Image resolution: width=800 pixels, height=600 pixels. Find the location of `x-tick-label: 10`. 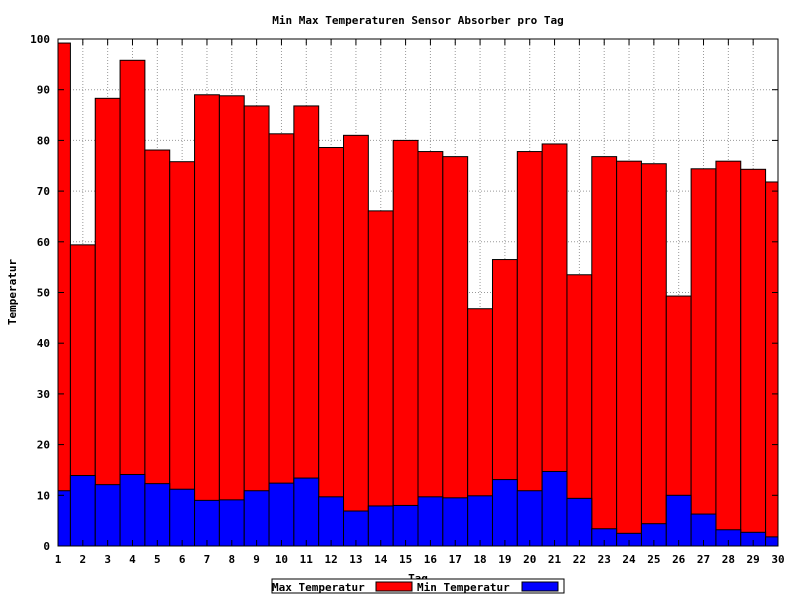

x-tick-label: 10 is located at coordinates (281, 559).